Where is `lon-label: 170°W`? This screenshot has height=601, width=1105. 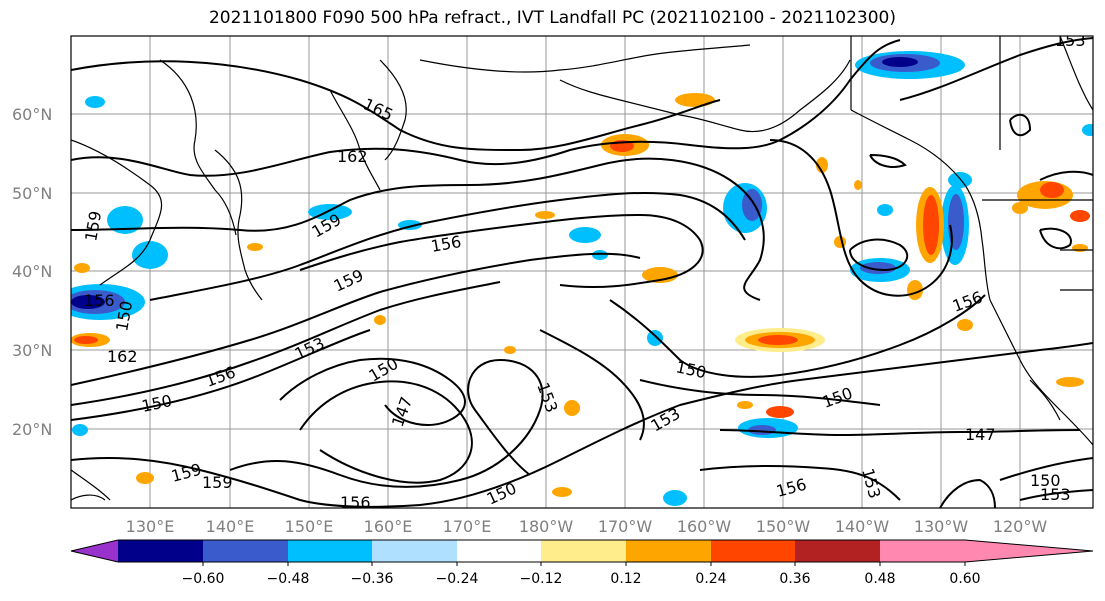 lon-label: 170°W is located at coordinates (625, 526).